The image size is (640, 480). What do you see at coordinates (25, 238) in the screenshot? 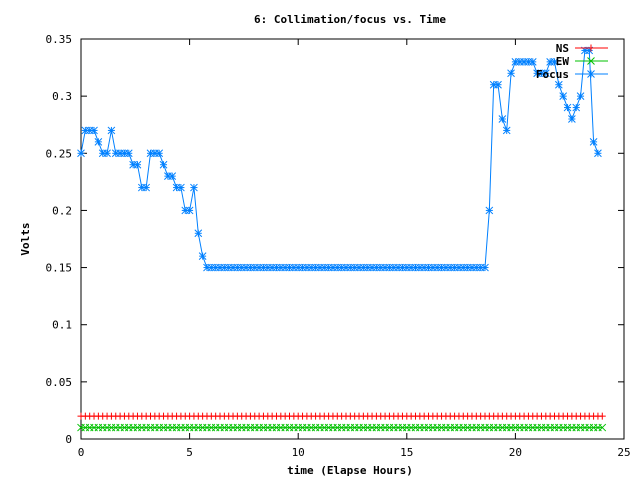
I see `y-axis-label: Volts` at bounding box center [25, 238].